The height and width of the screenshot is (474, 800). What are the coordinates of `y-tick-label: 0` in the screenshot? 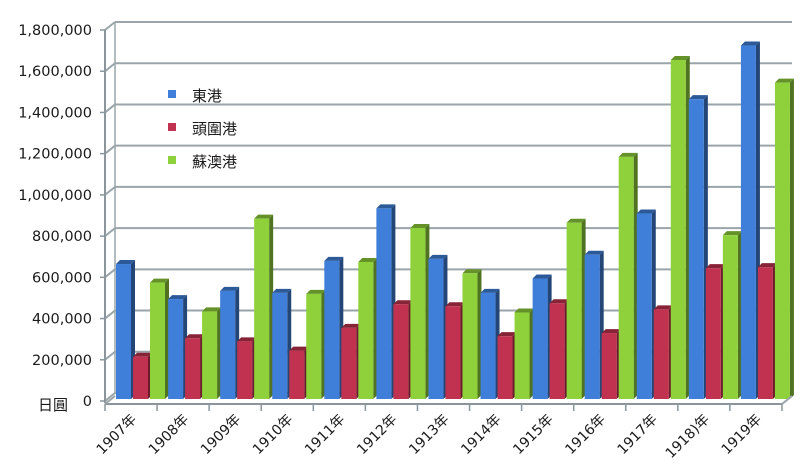 It's located at (87, 402).